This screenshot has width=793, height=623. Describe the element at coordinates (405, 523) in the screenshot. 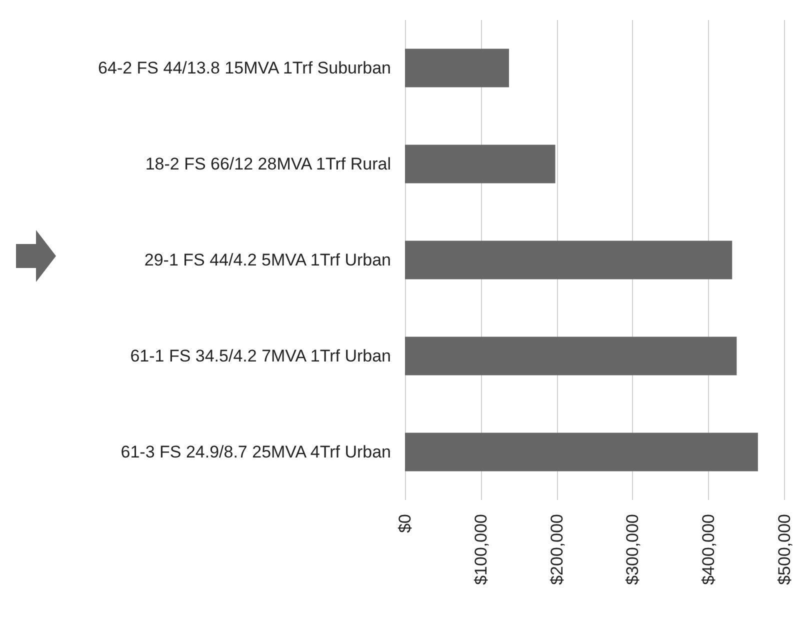

I see `x-tick-label: $0` at that location.